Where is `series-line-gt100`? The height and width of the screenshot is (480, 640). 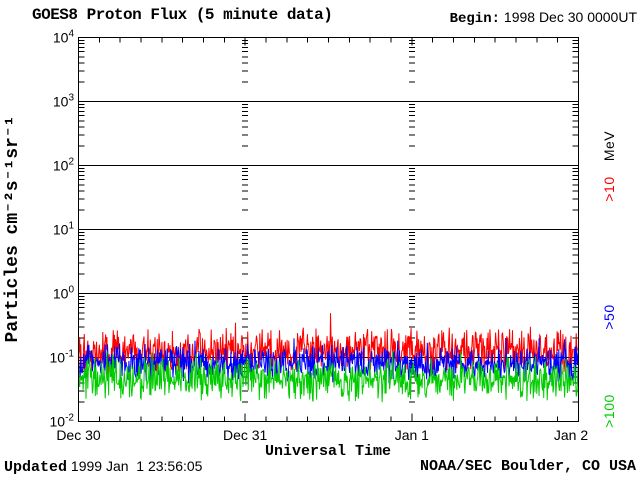
series-line-gt100 is located at coordinates (328, 377).